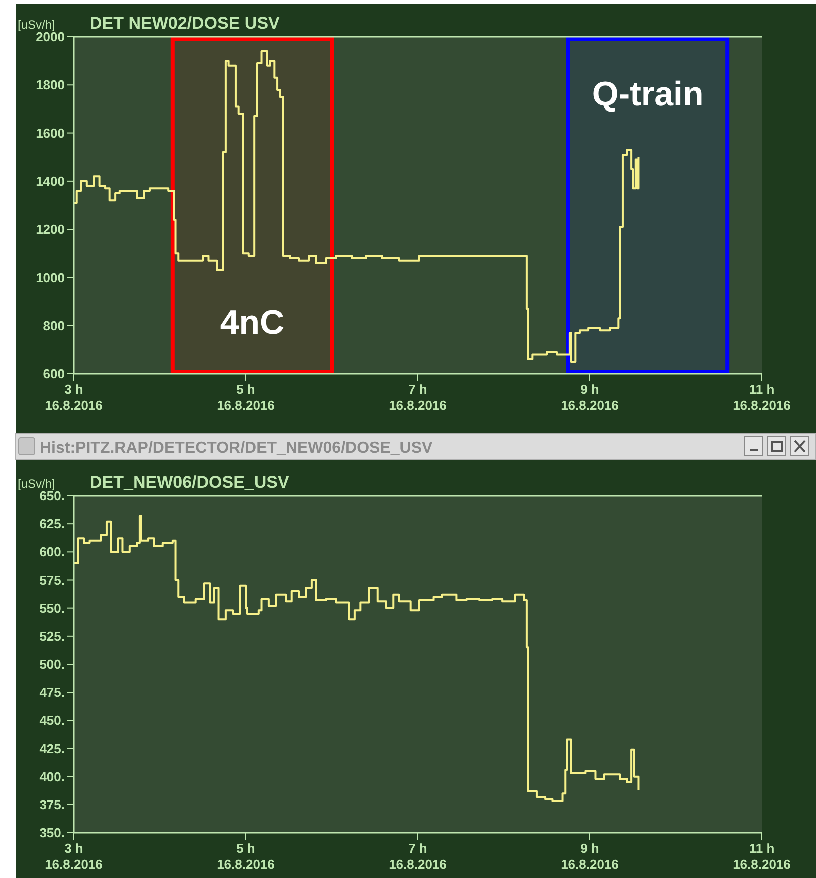 The image size is (816, 878). Describe the element at coordinates (52, 580) in the screenshot. I see `y-tick-label: 575.` at that location.